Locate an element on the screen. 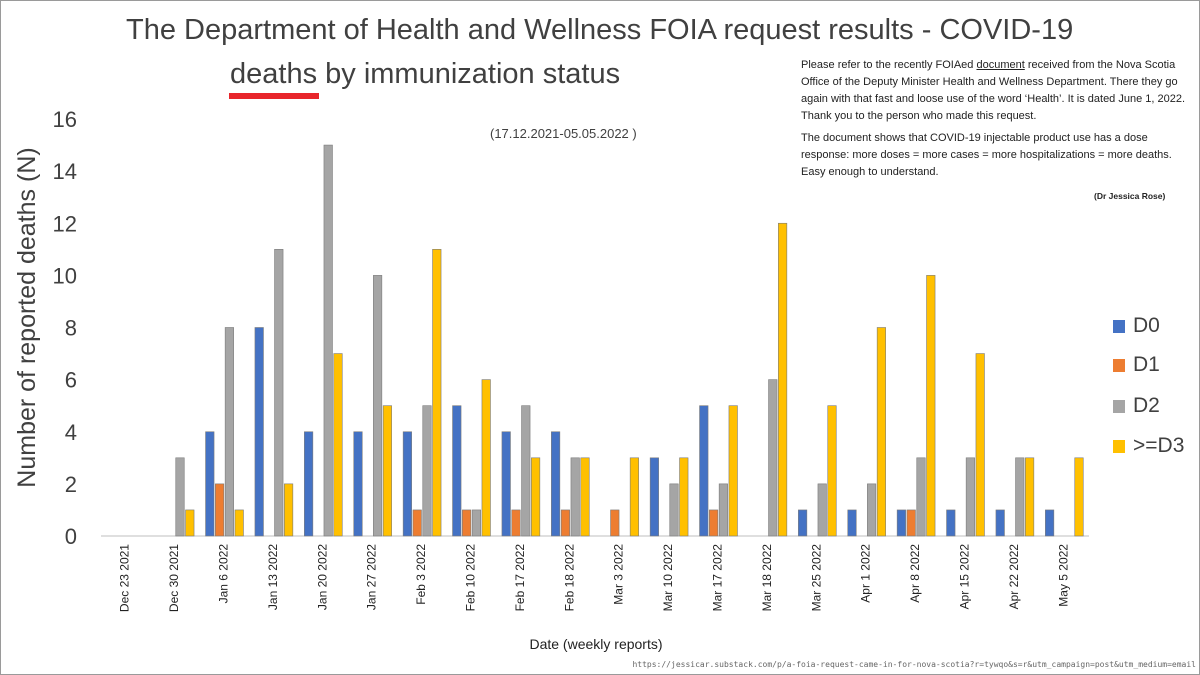 The image size is (1200, 675). y-tick-label: 12 is located at coordinates (65, 223).